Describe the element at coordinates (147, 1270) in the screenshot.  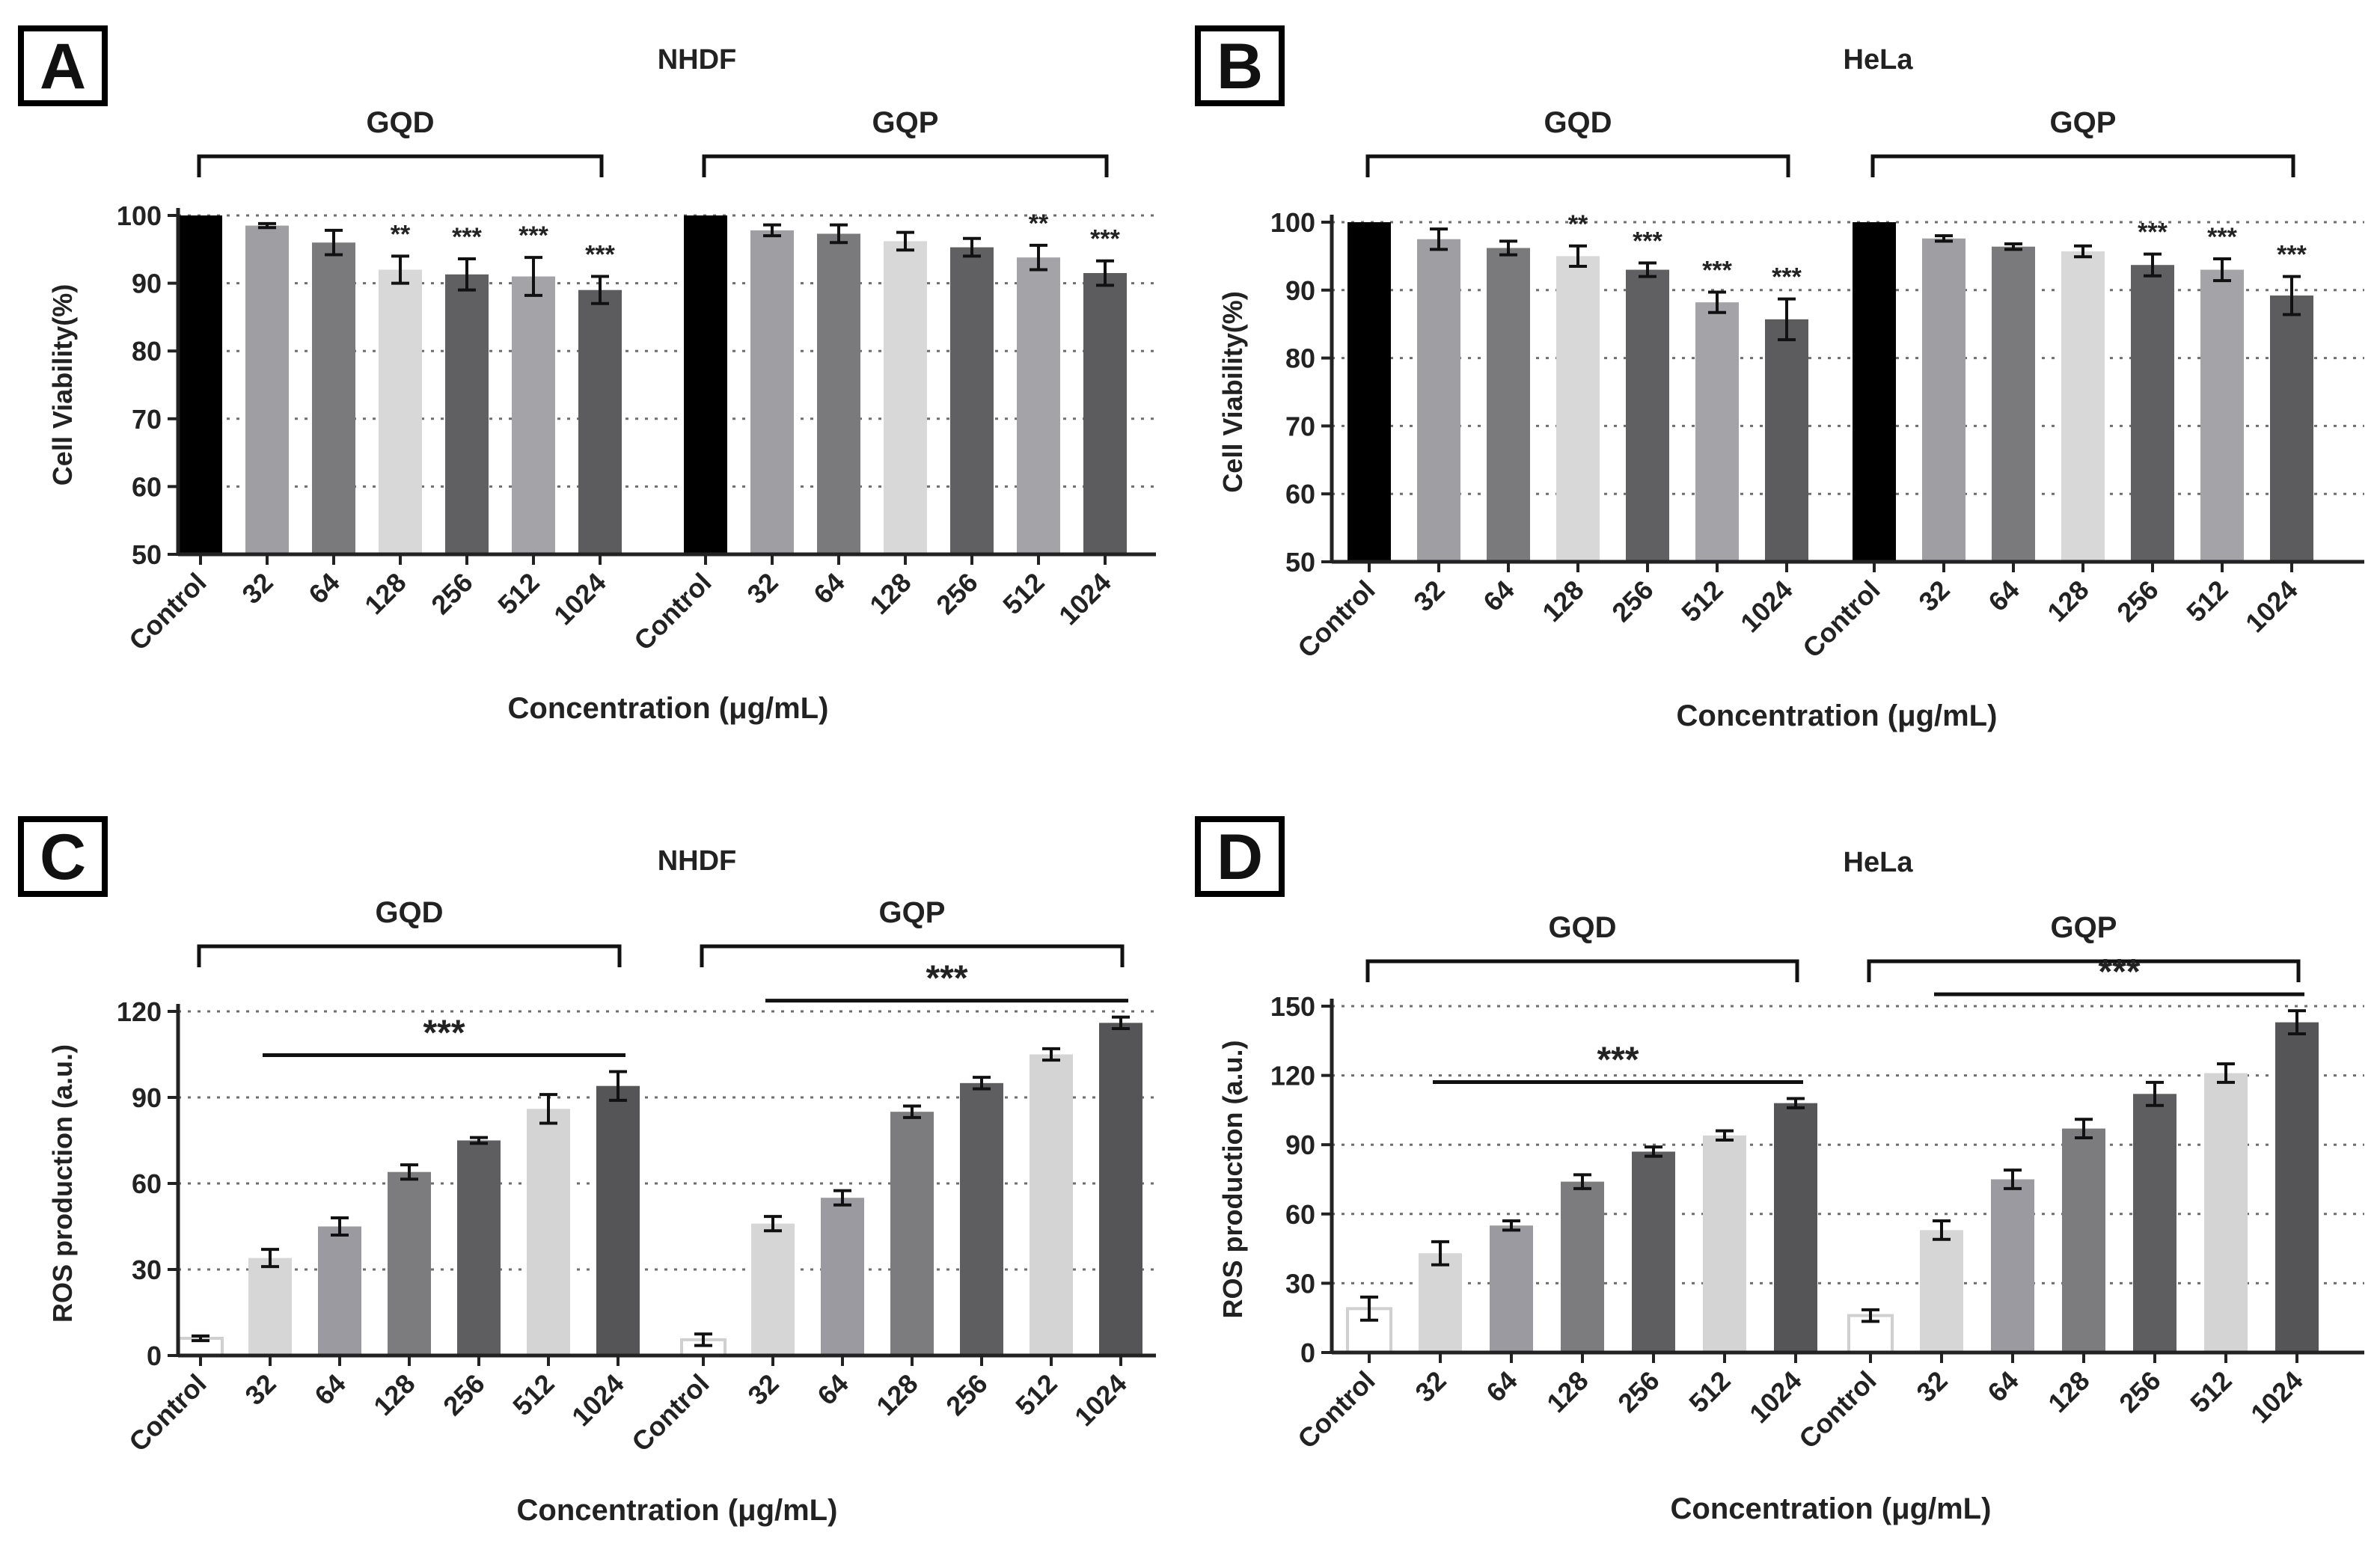
I see `y-tick-label: 30` at that location.